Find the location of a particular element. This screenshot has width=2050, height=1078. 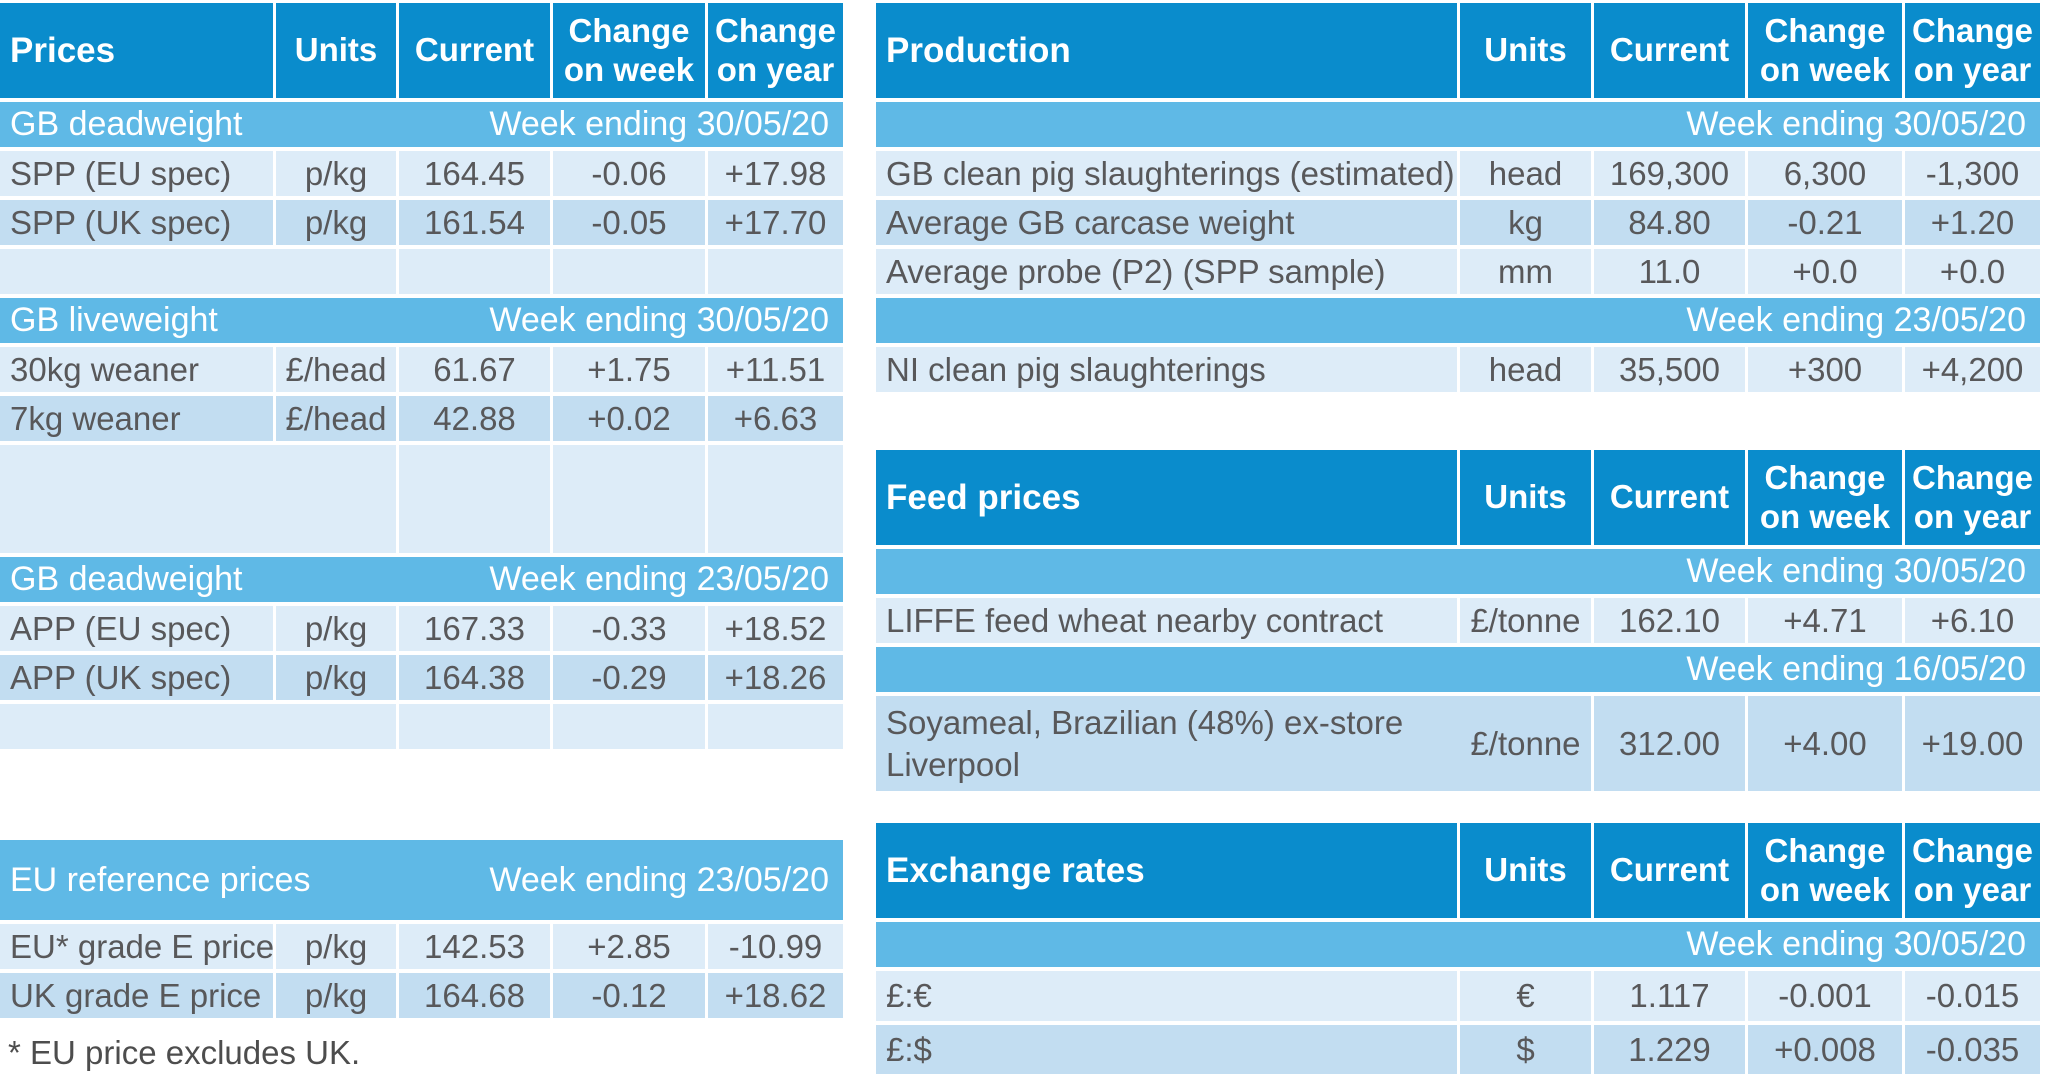

section-band-gb-deadweight-1: GB deadweight Week ending 30/05/20 is located at coordinates (421, 124).